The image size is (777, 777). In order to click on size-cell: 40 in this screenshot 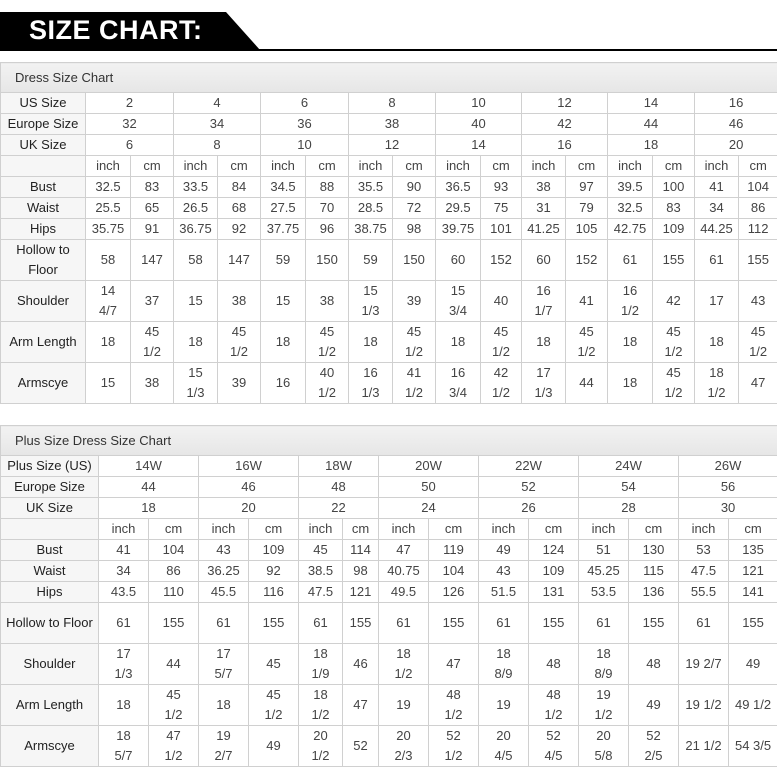, I will do `click(478, 124)`.